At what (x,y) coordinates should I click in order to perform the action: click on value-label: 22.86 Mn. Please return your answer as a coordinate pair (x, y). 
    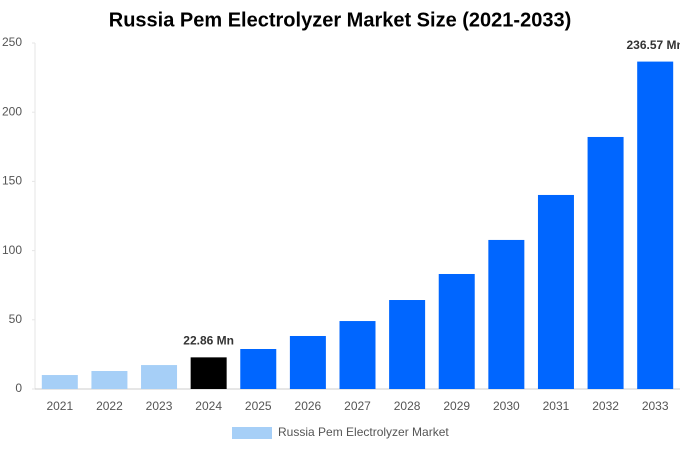
    Looking at the image, I should click on (208, 341).